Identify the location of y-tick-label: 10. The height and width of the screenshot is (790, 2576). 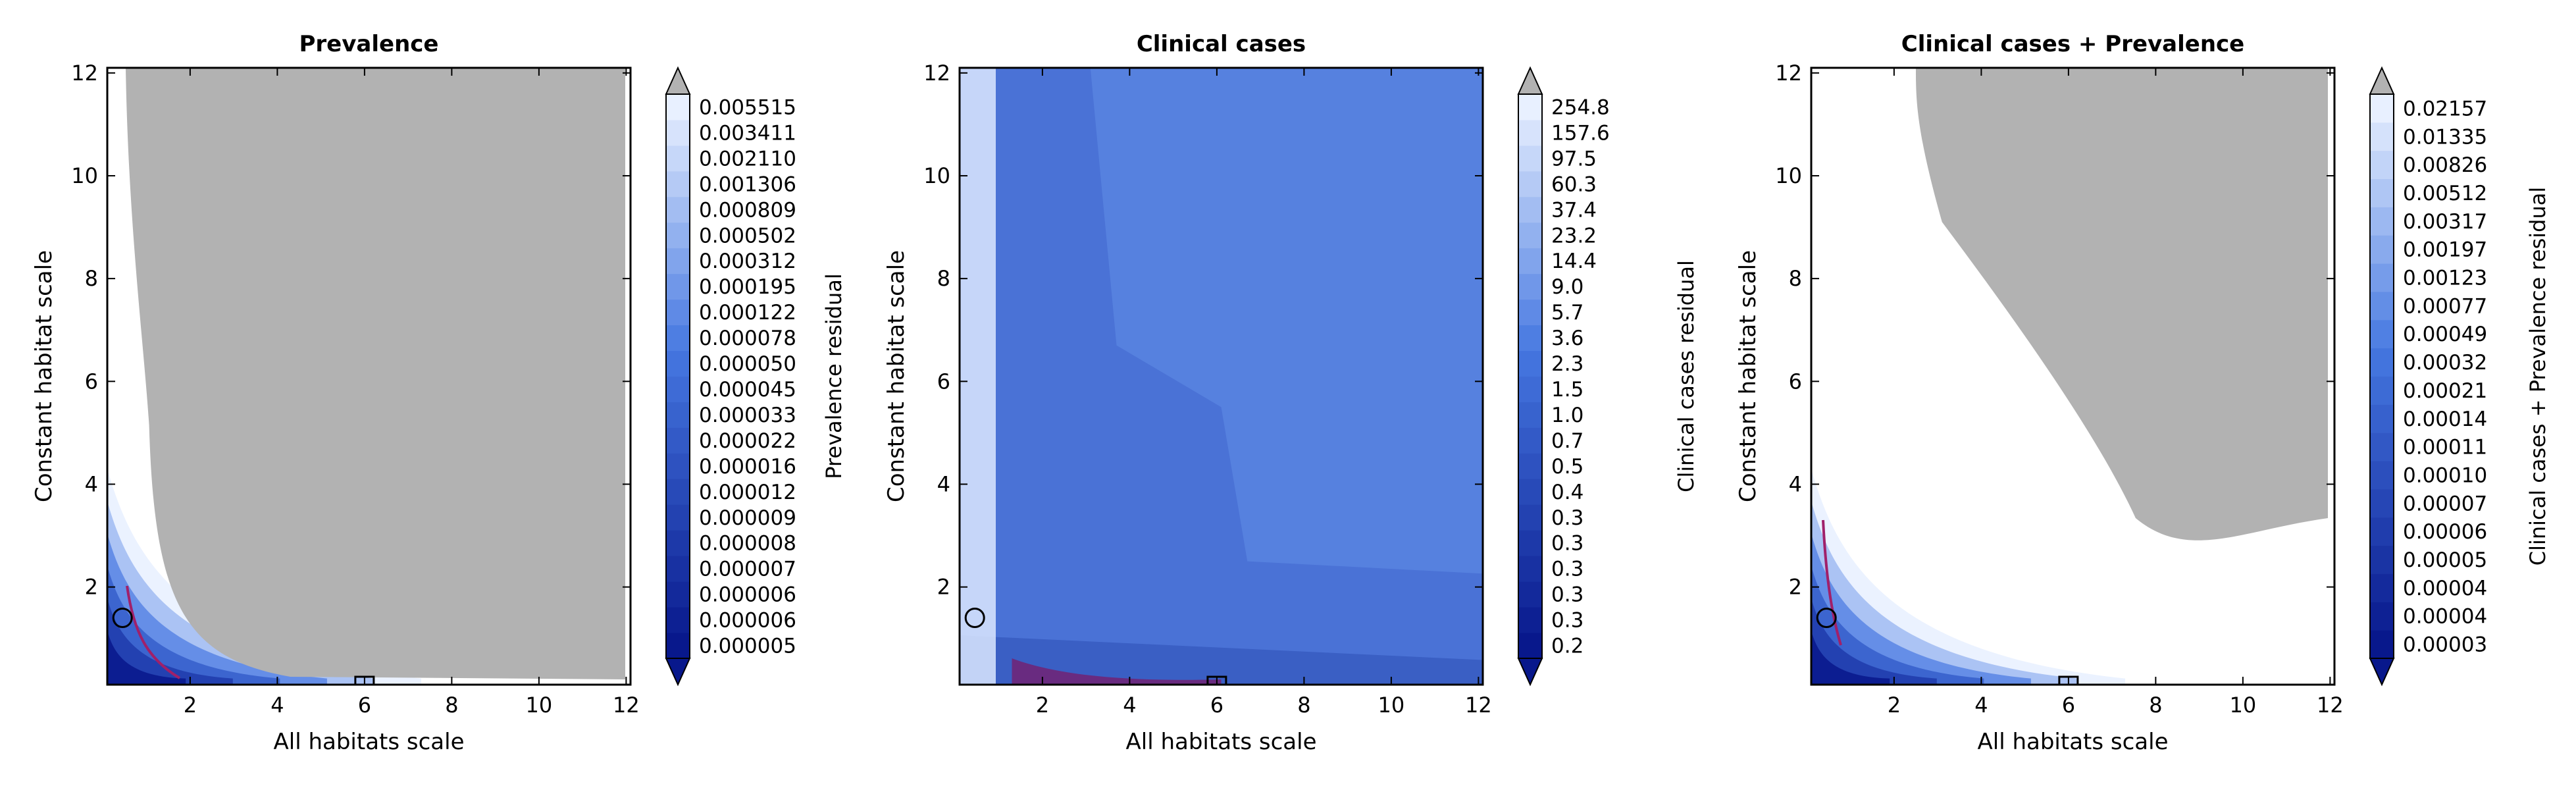
(1788, 175).